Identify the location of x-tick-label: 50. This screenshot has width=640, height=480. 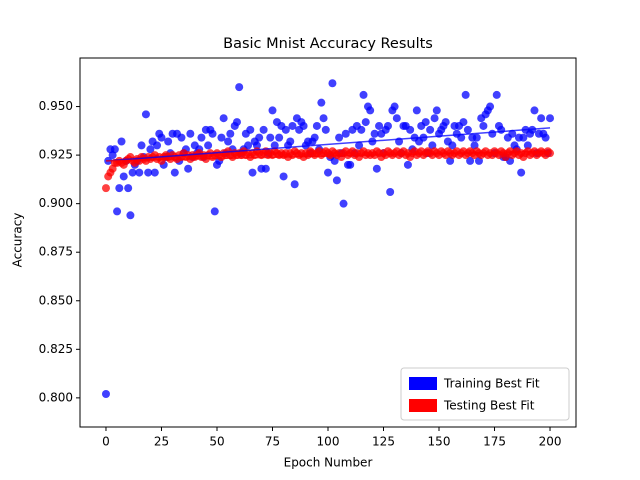
(216, 442).